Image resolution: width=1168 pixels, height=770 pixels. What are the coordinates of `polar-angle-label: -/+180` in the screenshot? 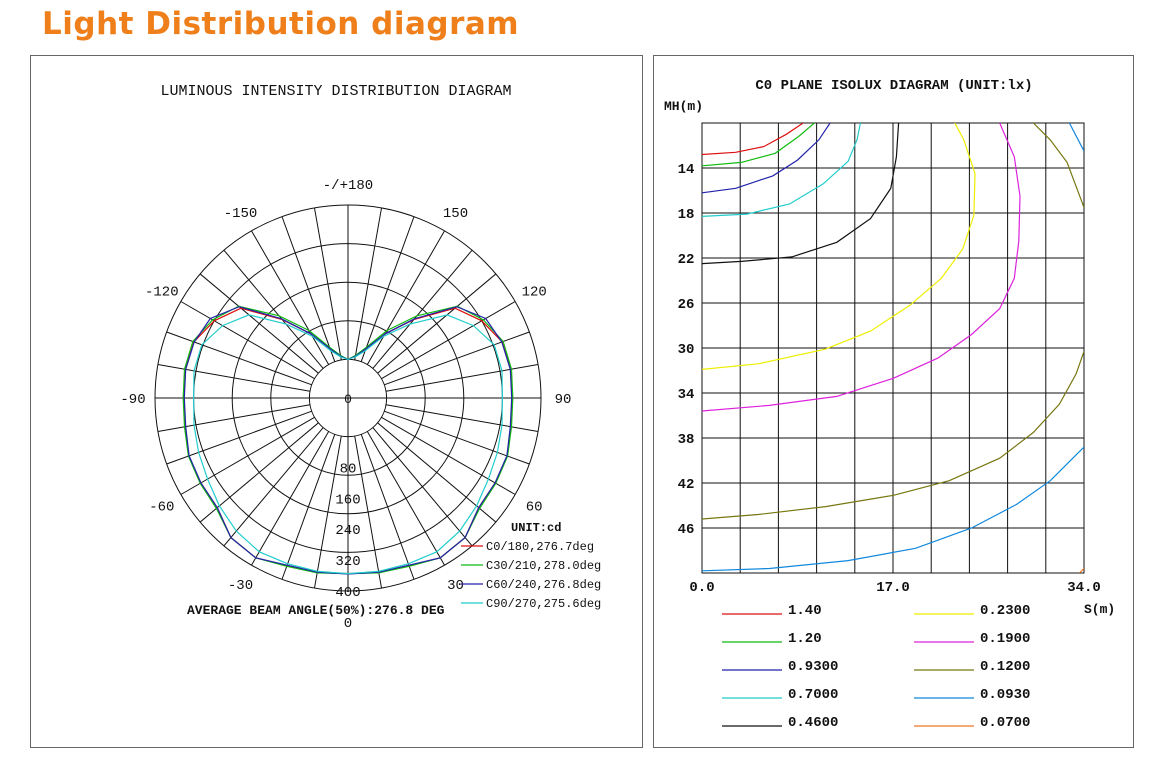 It's located at (348, 186).